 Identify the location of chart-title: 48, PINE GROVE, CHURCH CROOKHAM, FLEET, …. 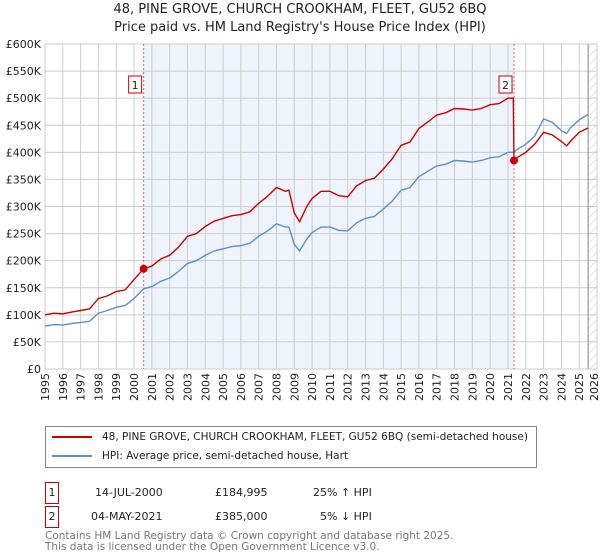
(300, 9).